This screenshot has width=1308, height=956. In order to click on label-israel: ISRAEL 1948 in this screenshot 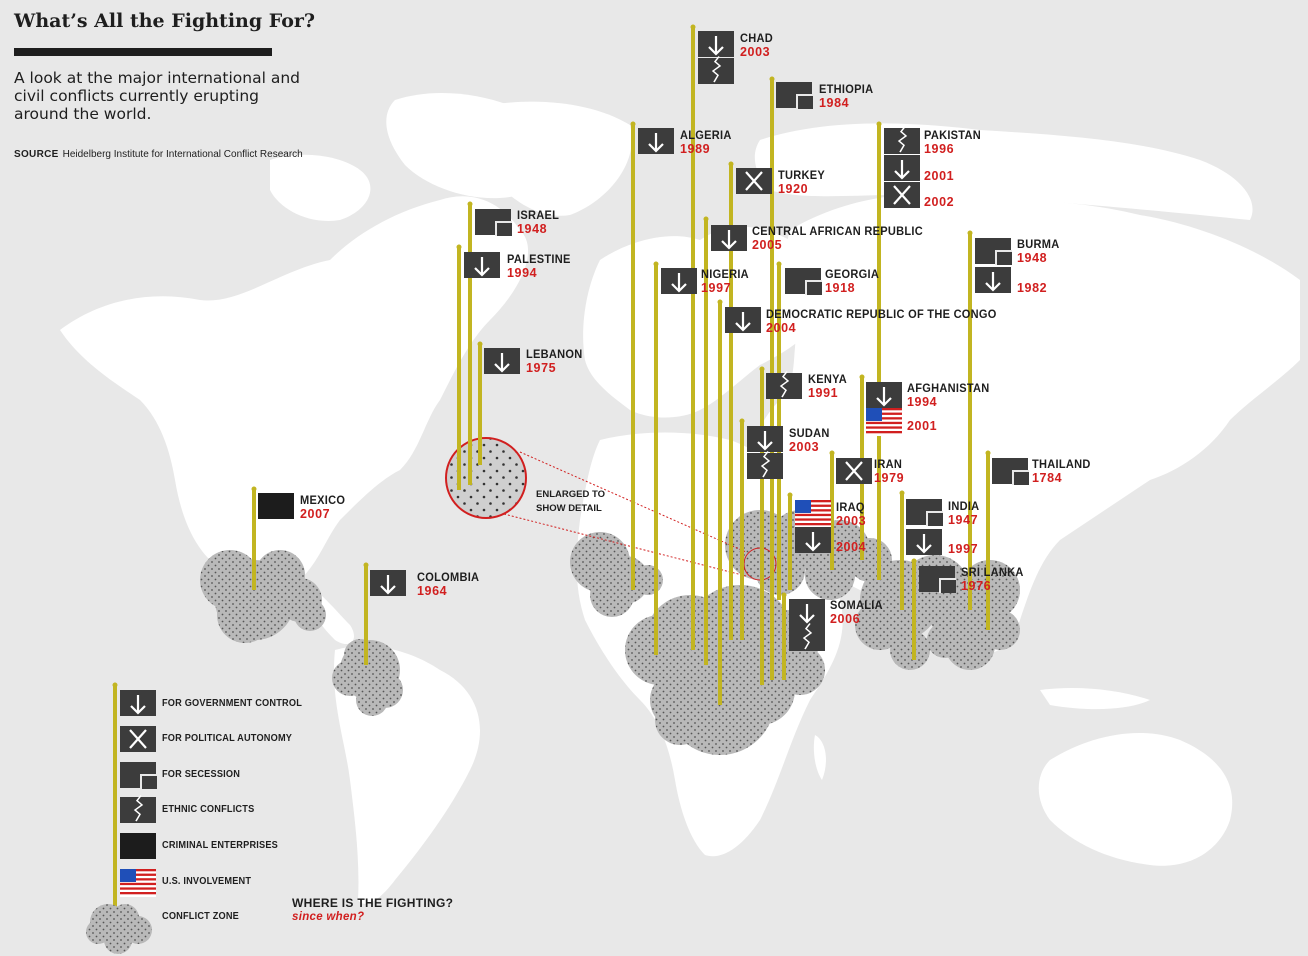, I will do `click(540, 222)`.